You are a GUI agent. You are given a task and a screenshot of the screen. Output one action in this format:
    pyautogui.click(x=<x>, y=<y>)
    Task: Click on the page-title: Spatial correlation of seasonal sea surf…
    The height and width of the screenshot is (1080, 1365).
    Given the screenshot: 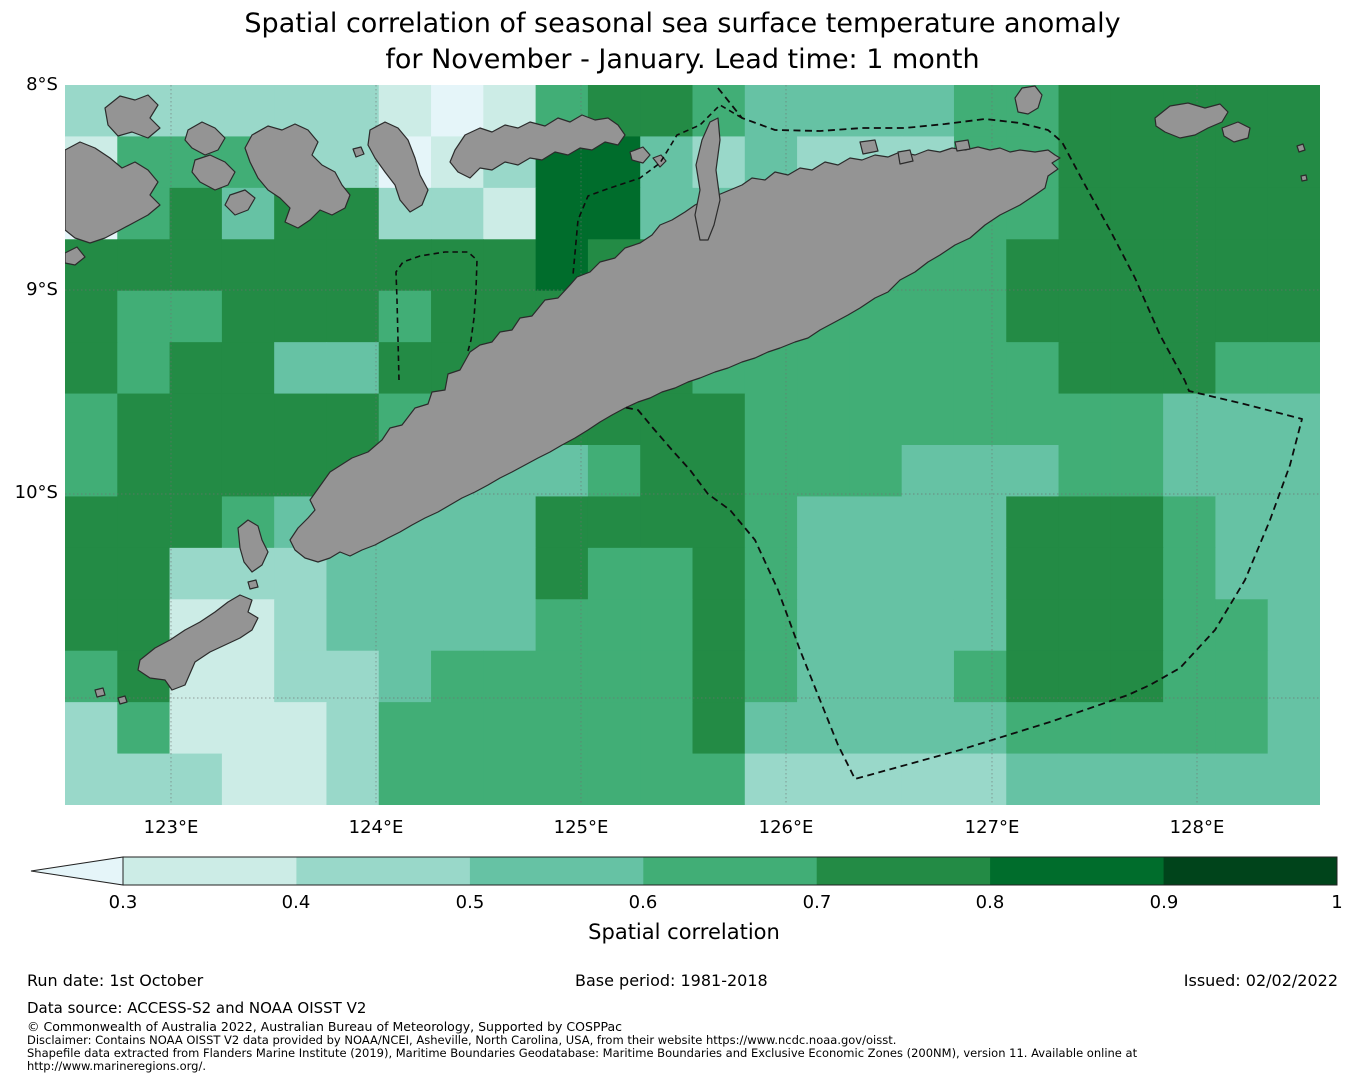 What is the action you would take?
    pyautogui.click(x=682, y=42)
    